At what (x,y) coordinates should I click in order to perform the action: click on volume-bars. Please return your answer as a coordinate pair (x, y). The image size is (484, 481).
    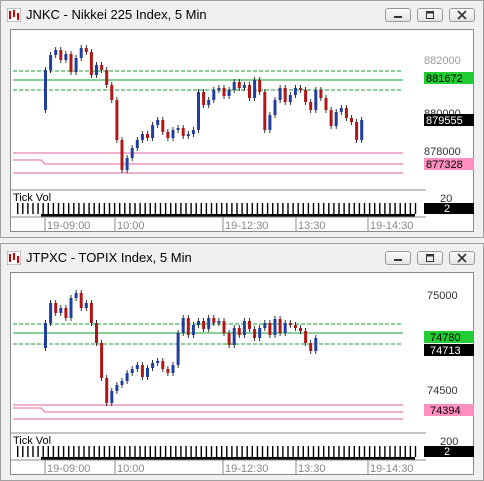
    Looking at the image, I should click on (217, 451).